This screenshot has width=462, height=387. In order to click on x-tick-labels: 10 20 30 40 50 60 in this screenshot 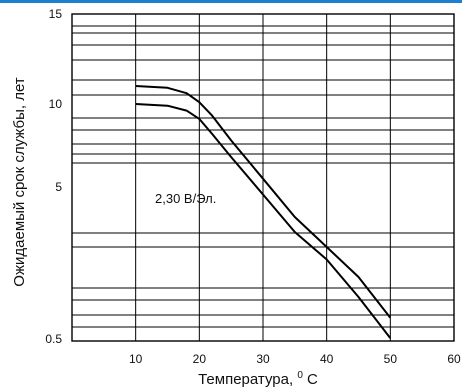, I will do `click(295, 359)`.